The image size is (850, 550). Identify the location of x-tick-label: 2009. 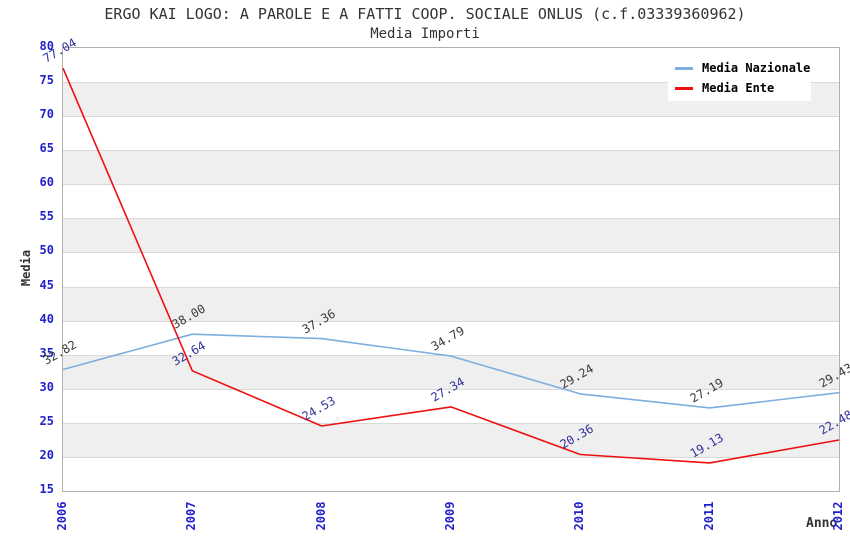
(450, 516).